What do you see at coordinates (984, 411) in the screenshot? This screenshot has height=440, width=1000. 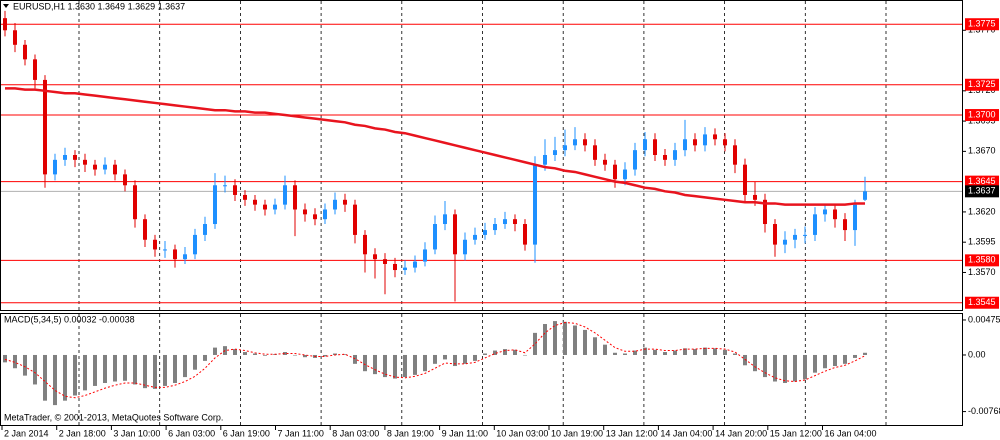 I see `y2-tick-label: -0.00768` at bounding box center [984, 411].